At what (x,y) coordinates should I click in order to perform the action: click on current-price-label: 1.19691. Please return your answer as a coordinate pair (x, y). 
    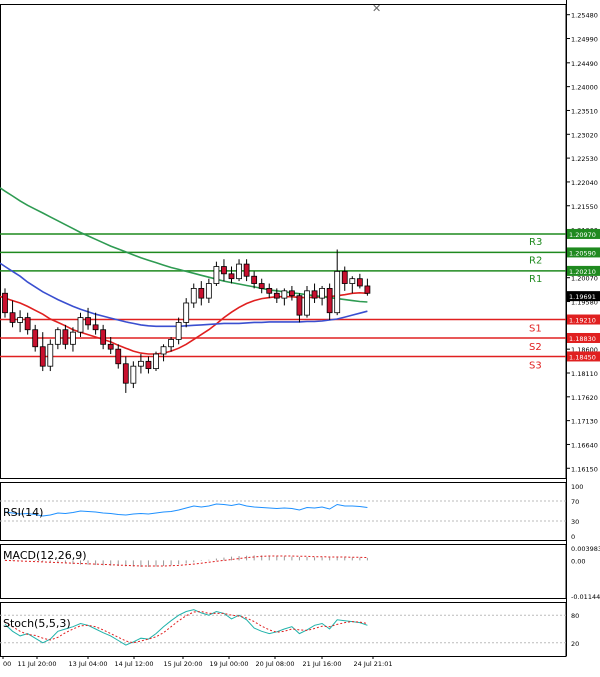
    Looking at the image, I should click on (582, 297).